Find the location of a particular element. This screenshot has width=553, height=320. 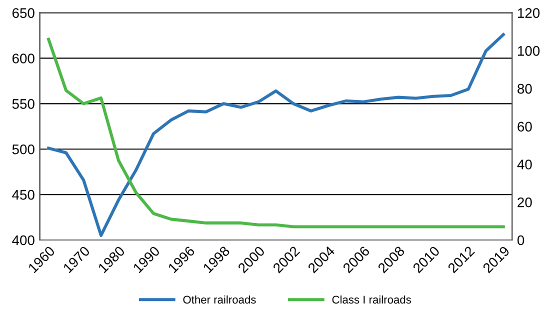

y-tick-label: 500 is located at coordinates (23, 149).